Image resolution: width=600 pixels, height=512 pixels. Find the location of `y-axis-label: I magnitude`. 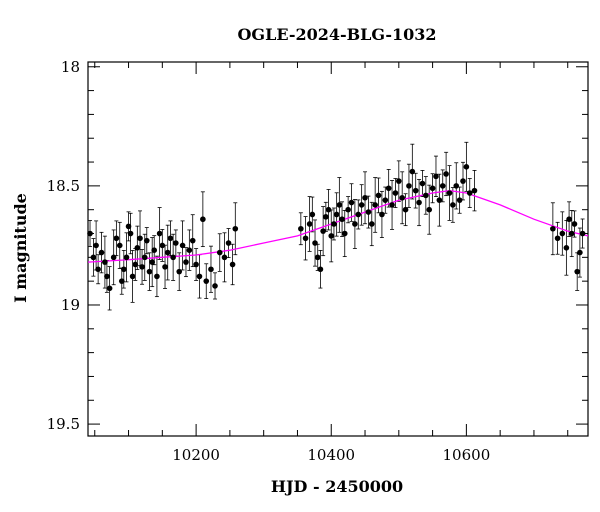

y-axis-label: I magnitude is located at coordinates (20, 248).